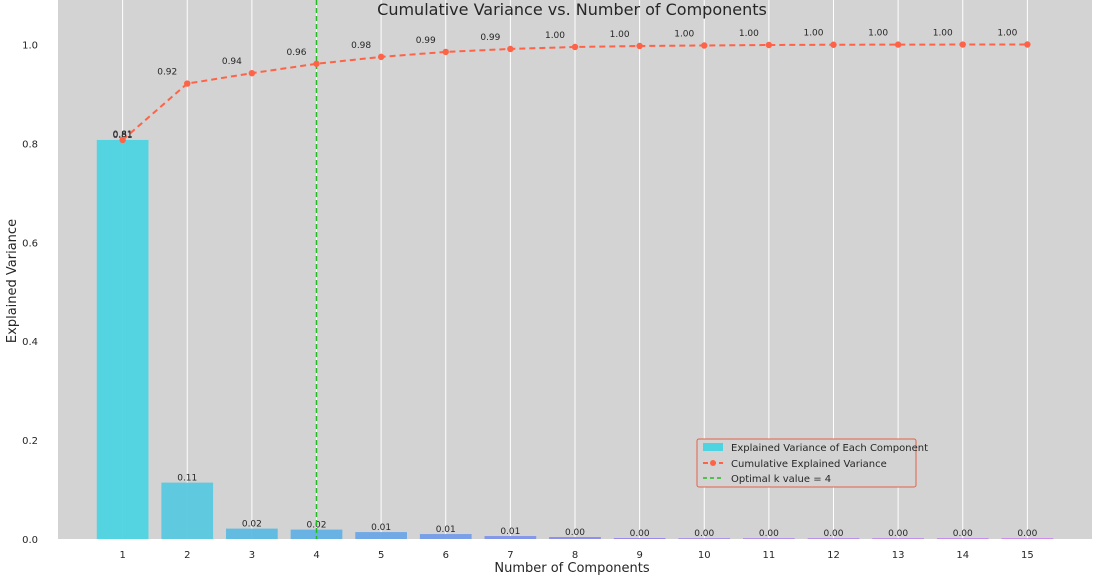  What do you see at coordinates (490, 38) in the screenshot?
I see `cumulative-label-7: 0.99` at bounding box center [490, 38].